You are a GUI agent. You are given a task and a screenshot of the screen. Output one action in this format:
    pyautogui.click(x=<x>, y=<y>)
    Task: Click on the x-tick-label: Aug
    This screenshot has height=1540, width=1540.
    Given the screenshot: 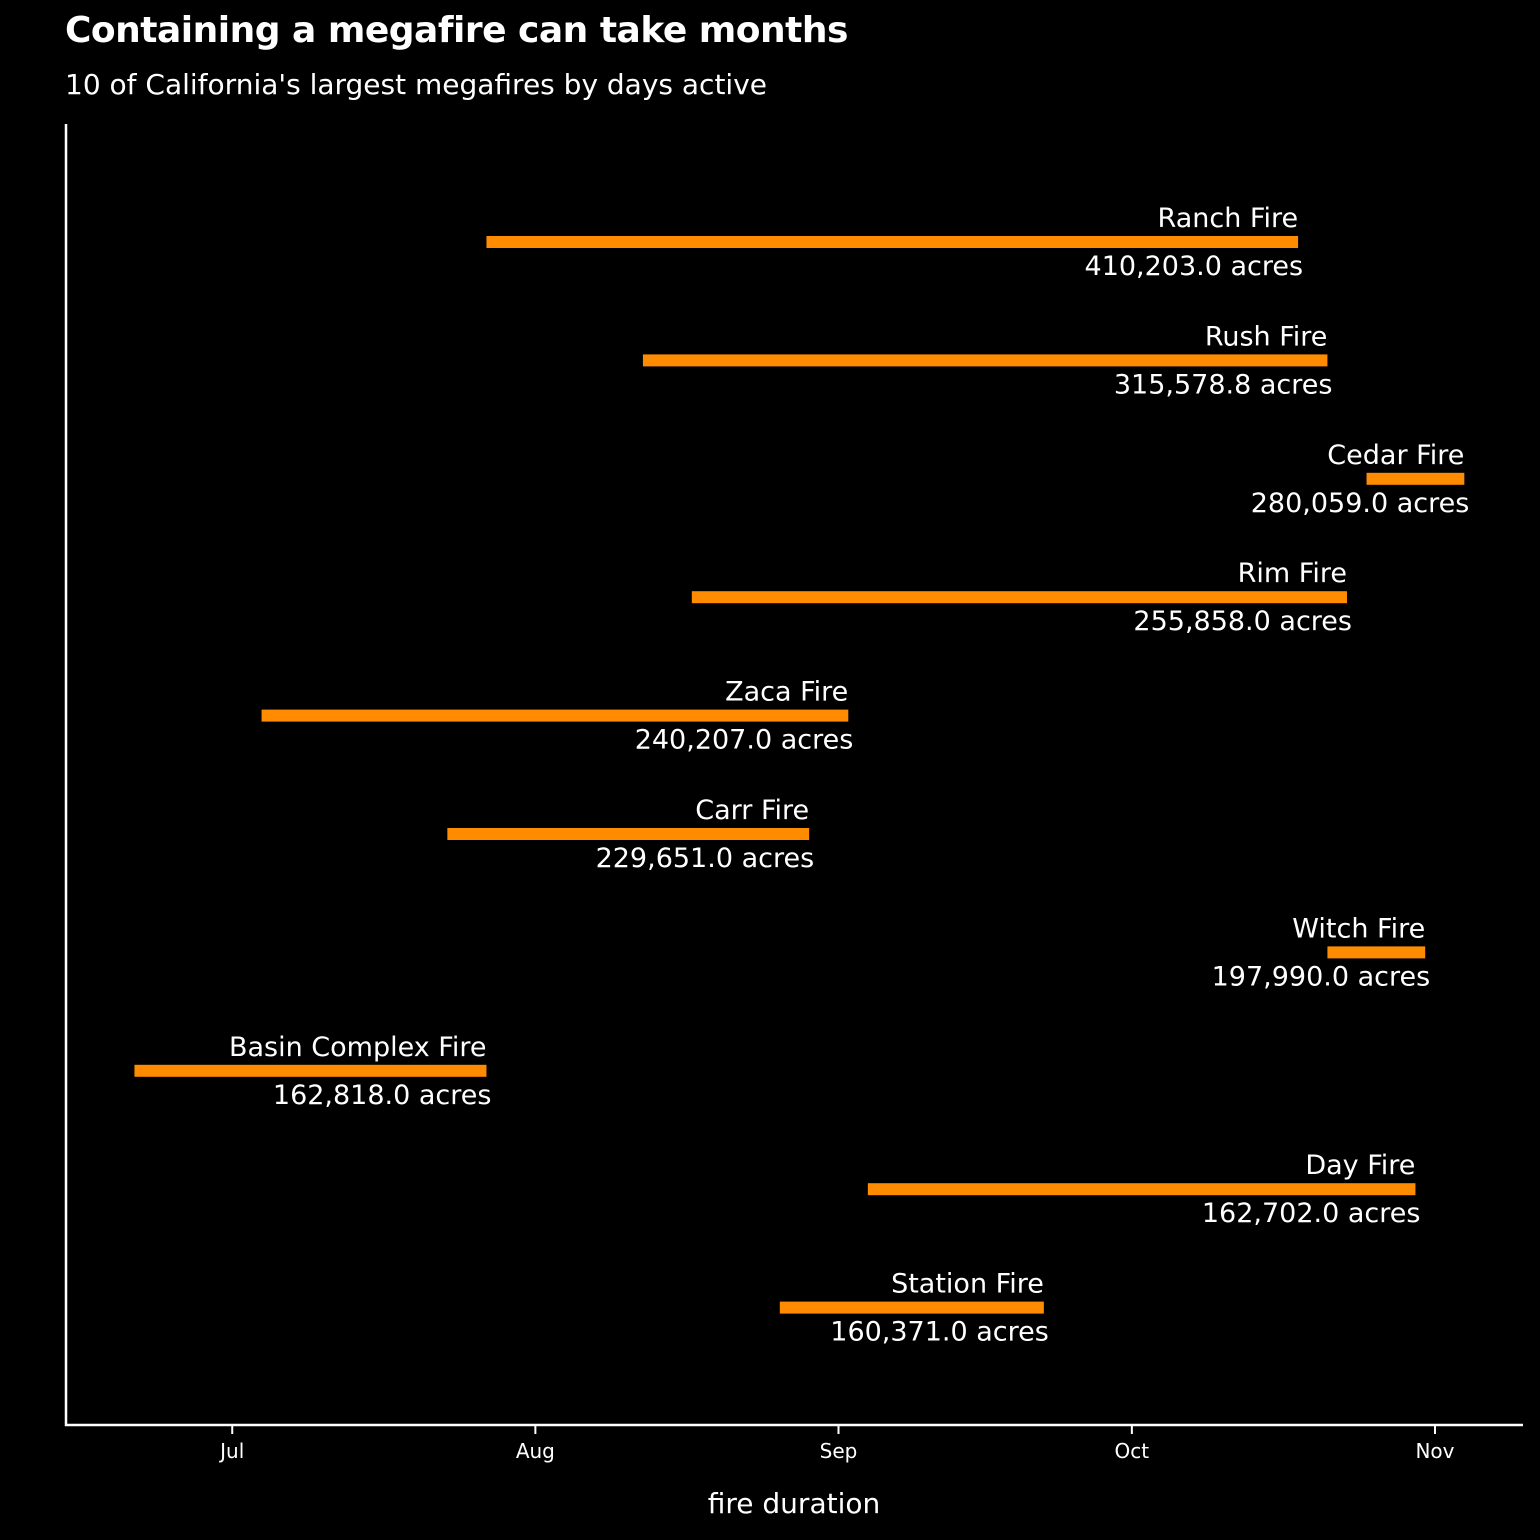 What is the action you would take?
    pyautogui.click(x=535, y=1451)
    